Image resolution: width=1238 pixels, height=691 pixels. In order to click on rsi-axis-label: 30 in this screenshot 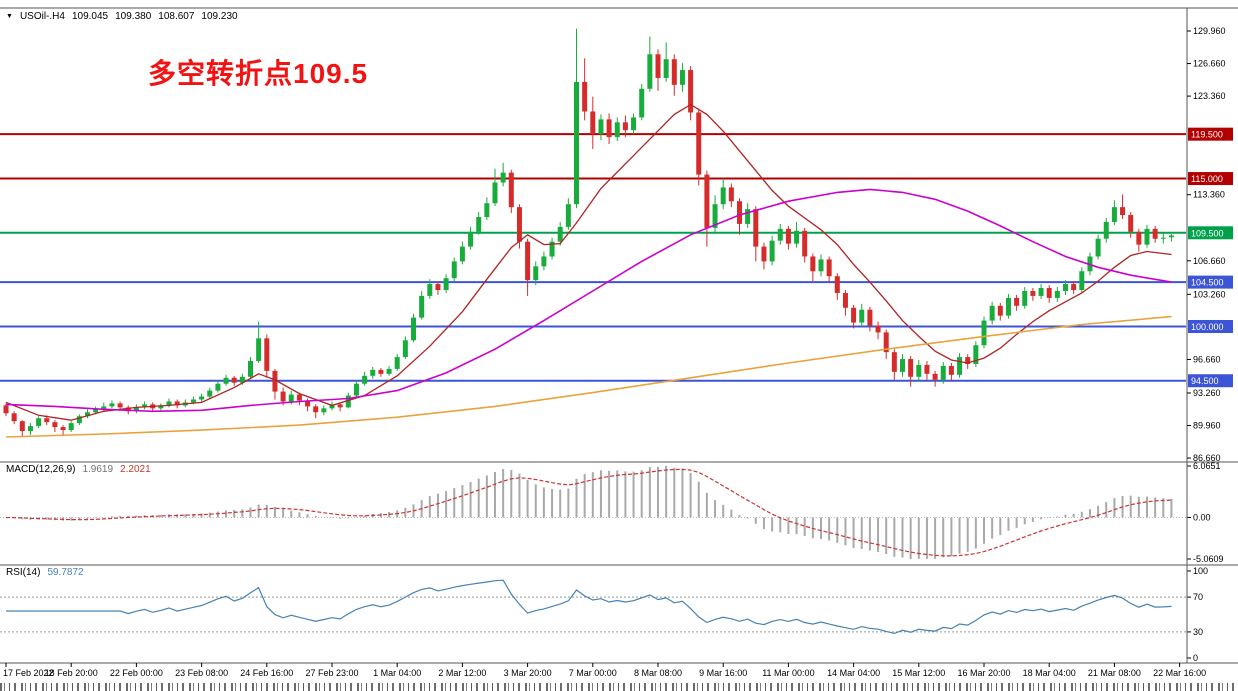, I will do `click(1198, 632)`.